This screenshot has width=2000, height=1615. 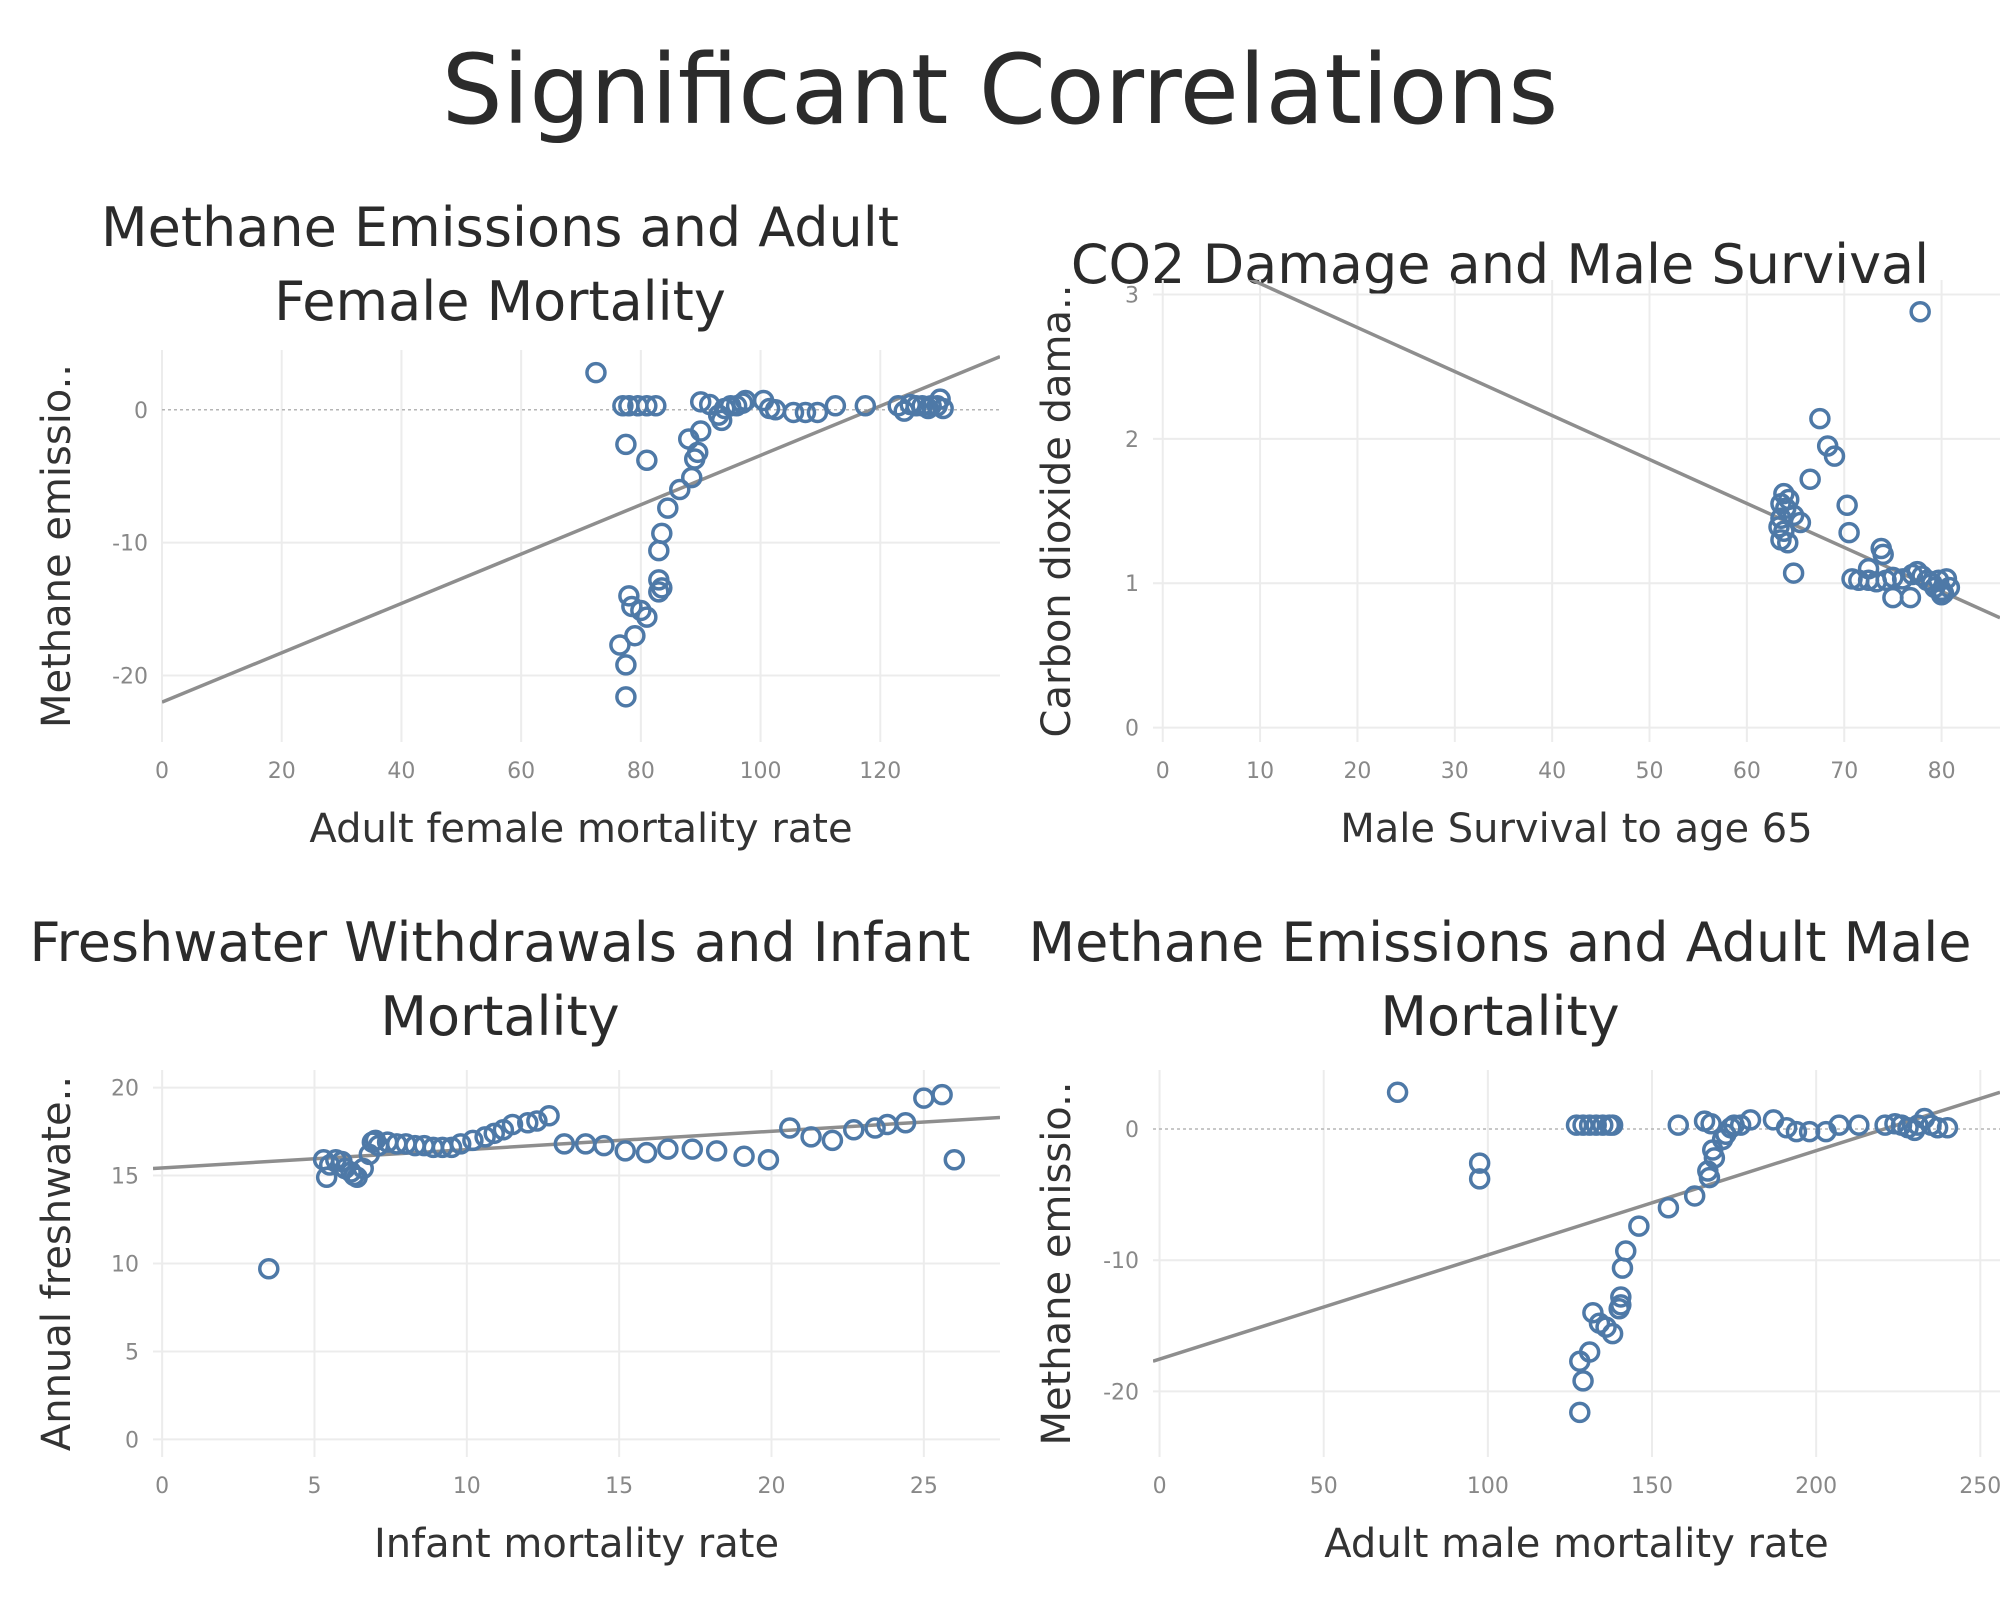 I want to click on x-tick-label: 5, so click(x=314, y=1486).